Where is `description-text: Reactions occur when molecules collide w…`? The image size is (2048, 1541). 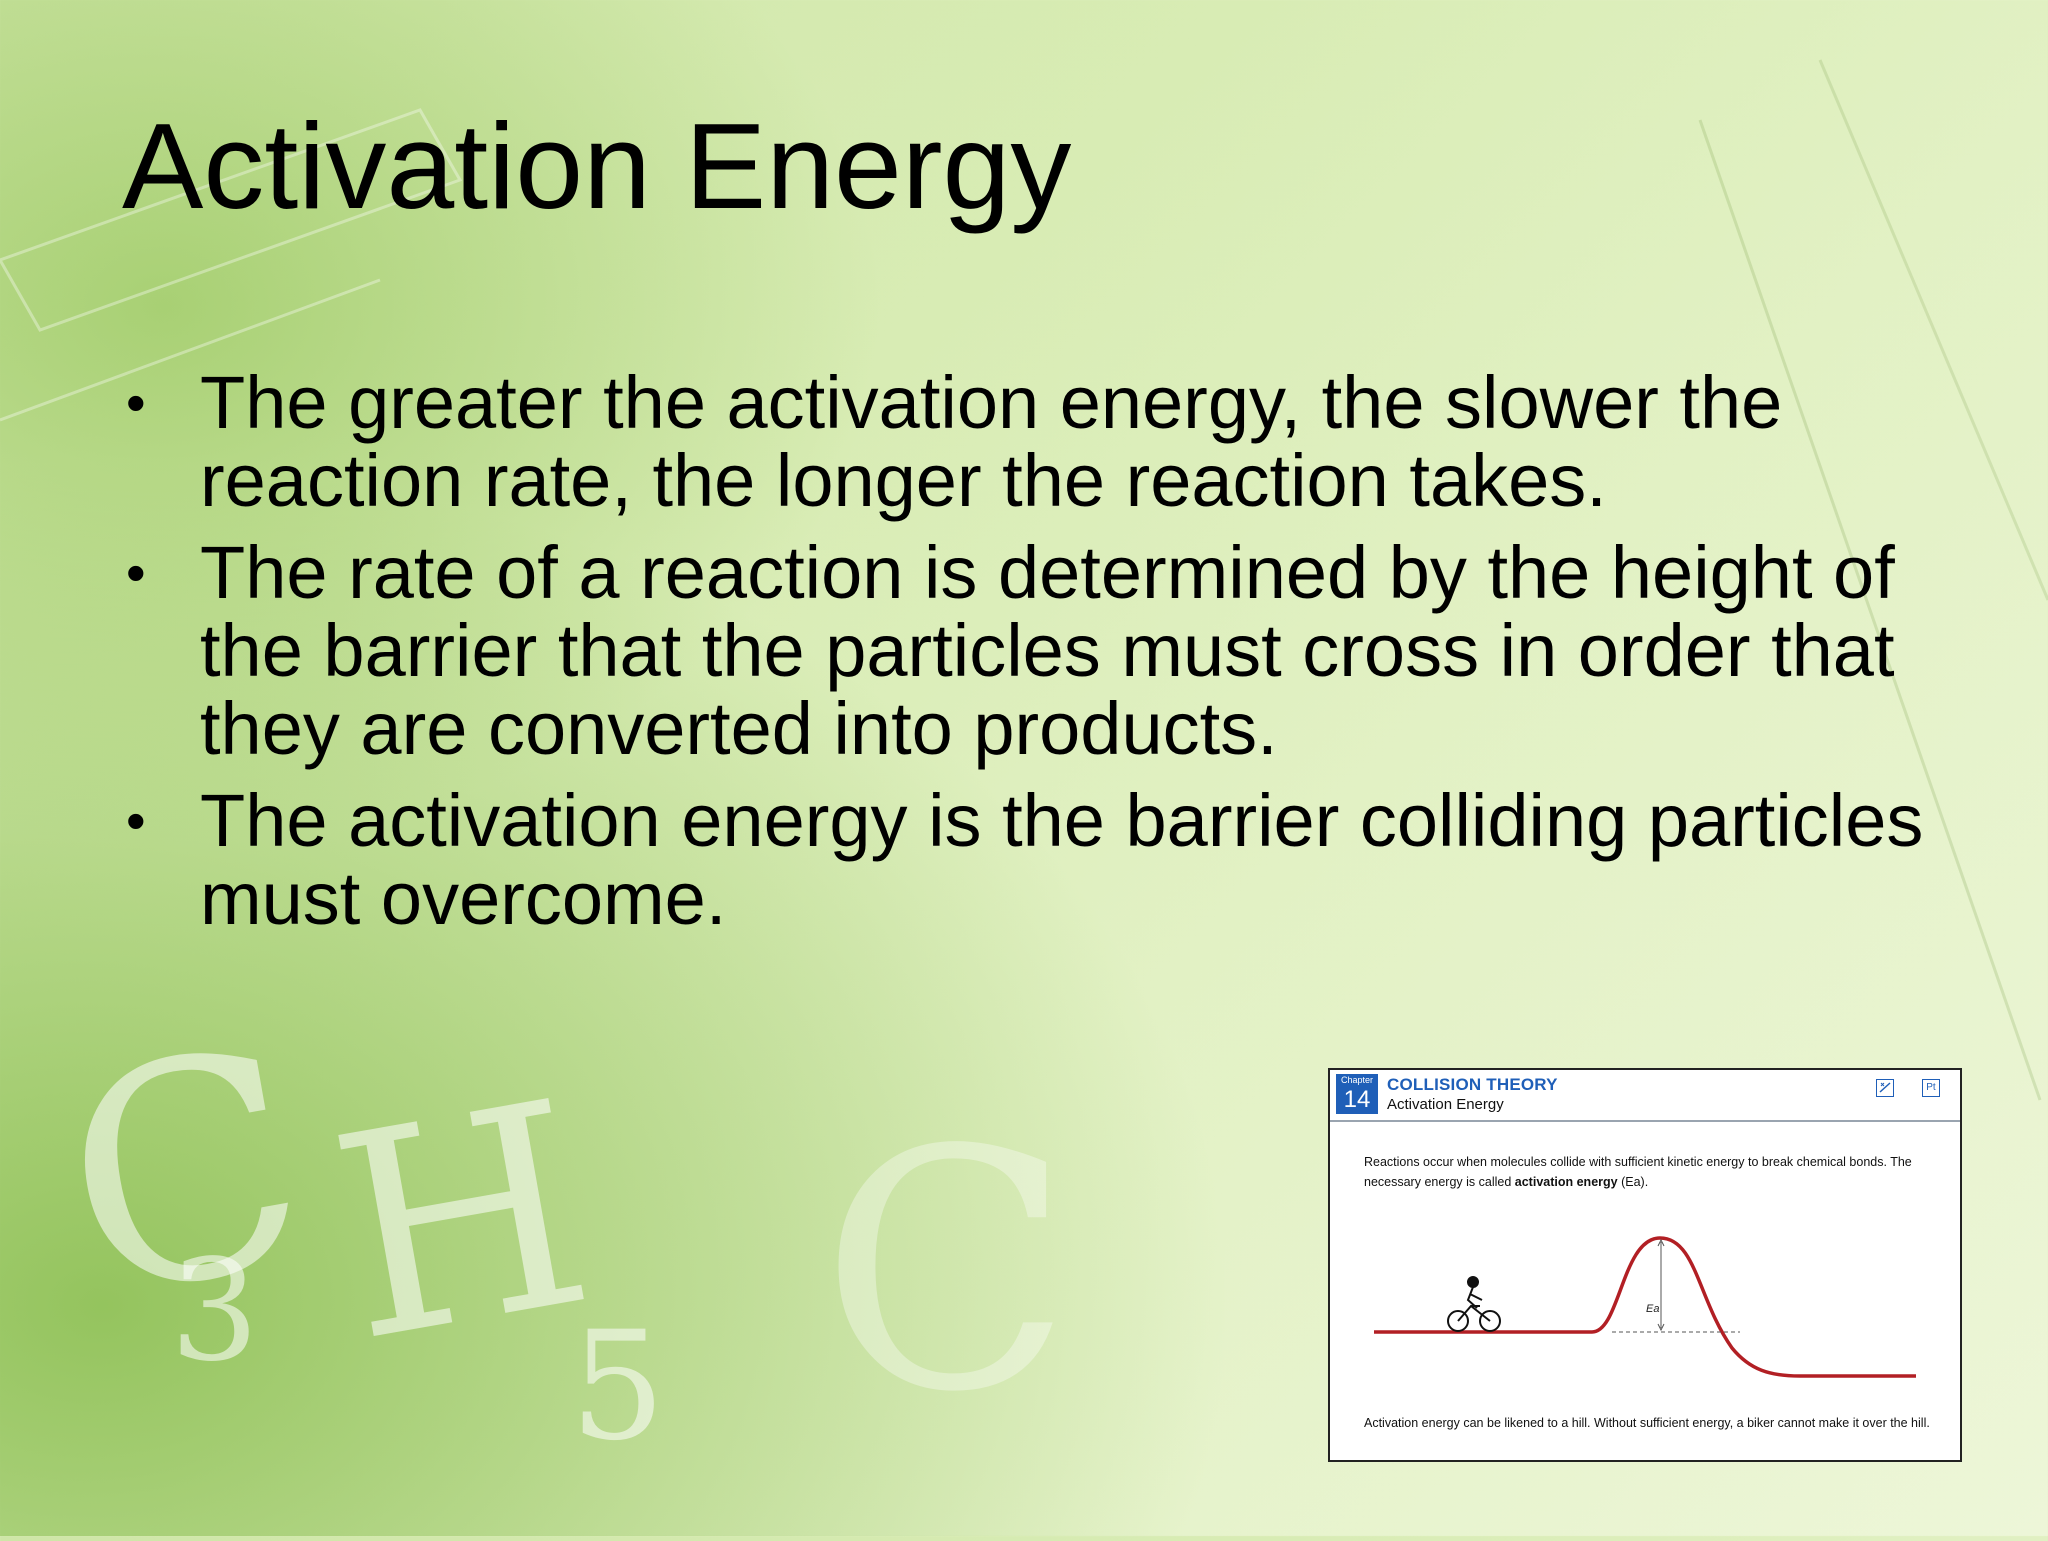
description-text: Reactions occur when molecules collide w… is located at coordinates (1638, 1172).